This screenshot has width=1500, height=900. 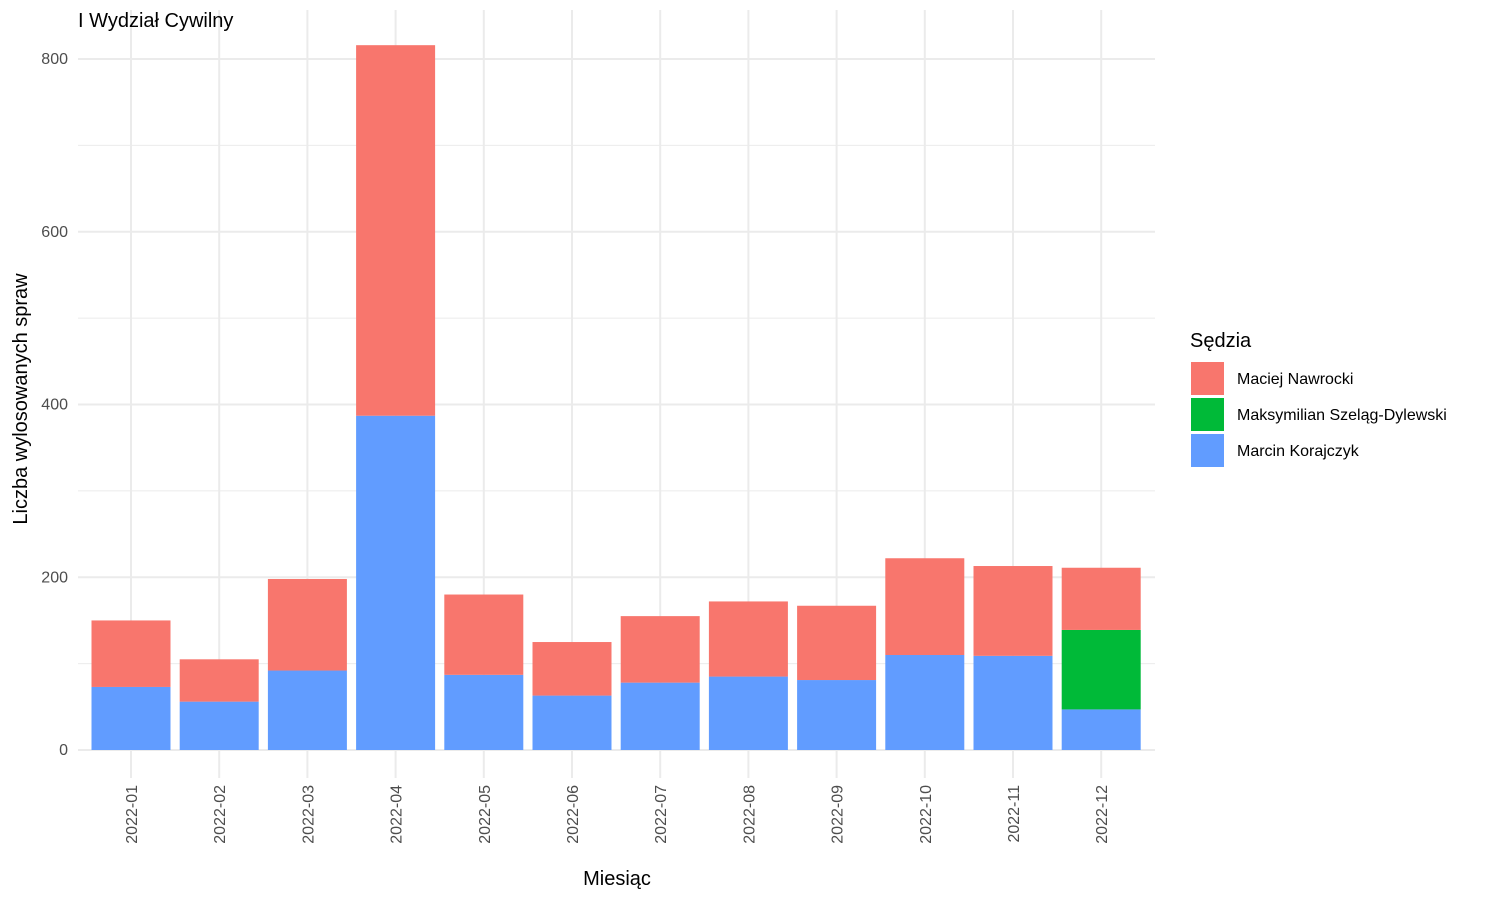 I want to click on x-tick-label: 2022-04, so click(x=397, y=814).